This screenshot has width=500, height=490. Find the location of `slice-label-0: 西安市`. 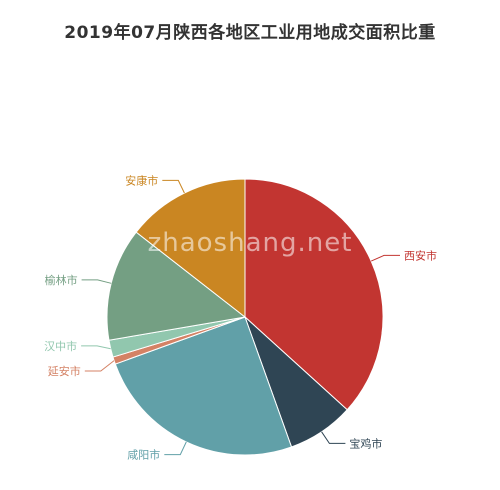

slice-label-0: 西安市 is located at coordinates (420, 255).